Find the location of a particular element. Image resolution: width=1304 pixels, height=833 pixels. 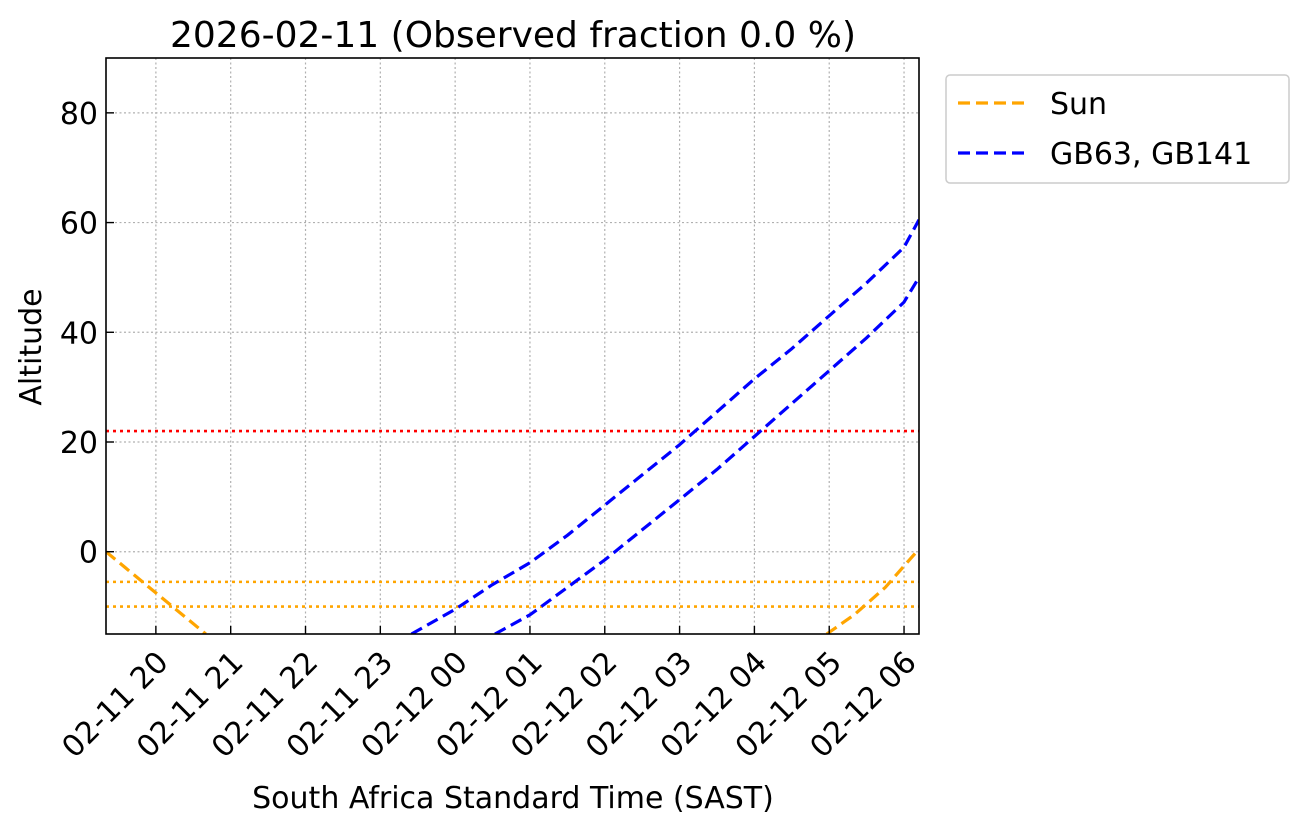

y-tick-label-2: 40 is located at coordinates (79, 333).